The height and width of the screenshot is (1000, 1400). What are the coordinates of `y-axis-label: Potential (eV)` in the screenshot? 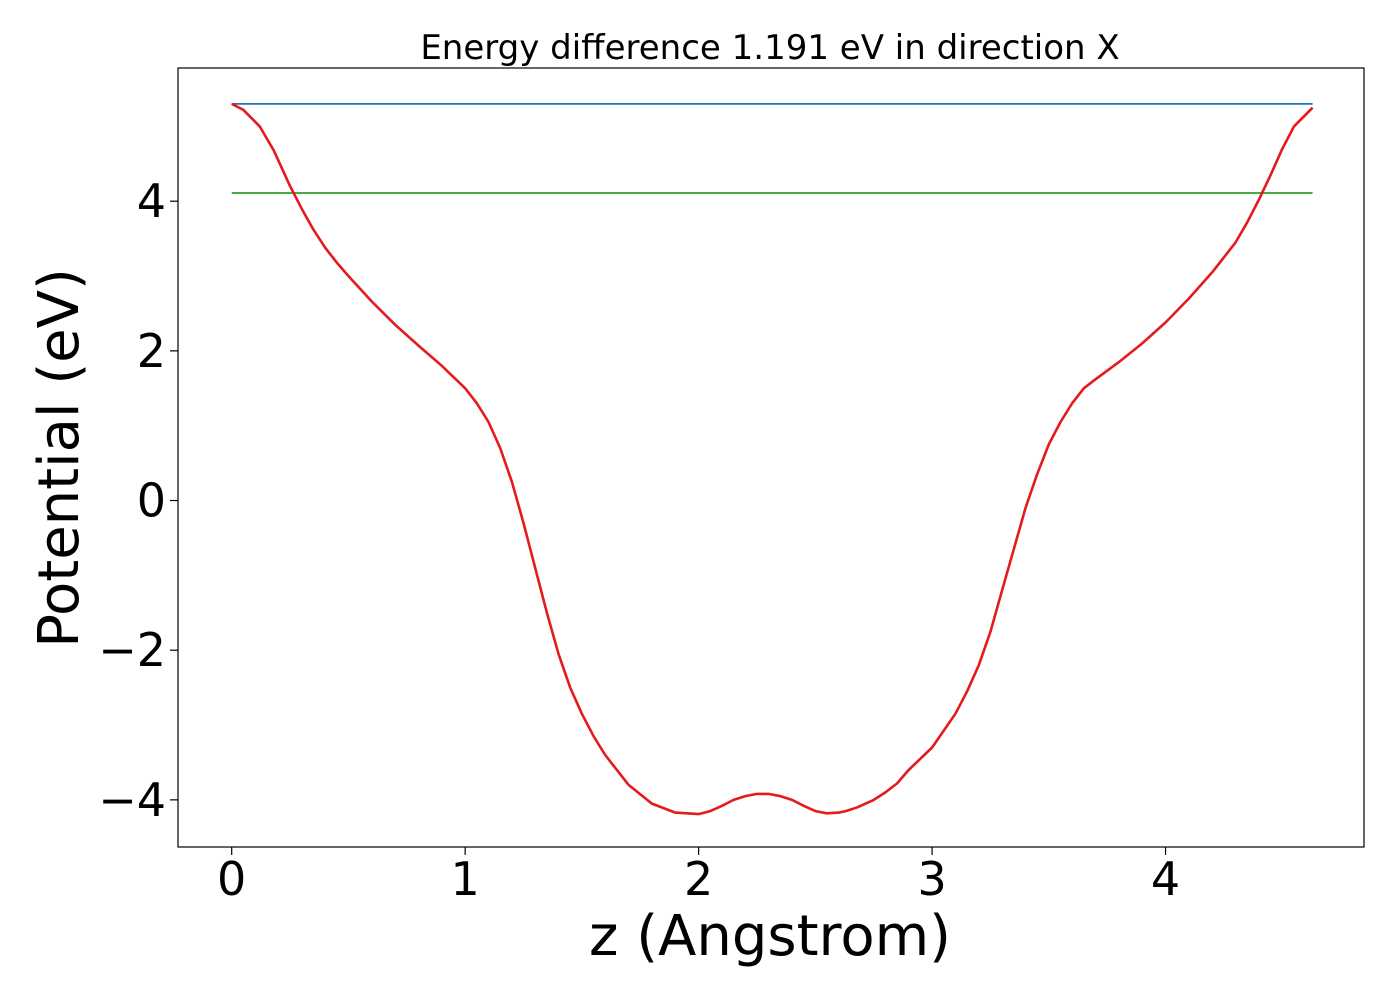 It's located at (59, 458).